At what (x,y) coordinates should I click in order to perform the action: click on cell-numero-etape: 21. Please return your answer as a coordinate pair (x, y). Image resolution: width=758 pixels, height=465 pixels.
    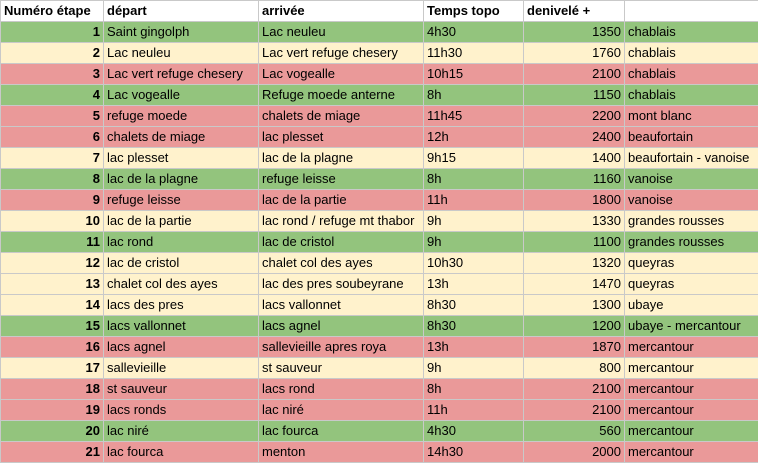
    Looking at the image, I should click on (52, 452).